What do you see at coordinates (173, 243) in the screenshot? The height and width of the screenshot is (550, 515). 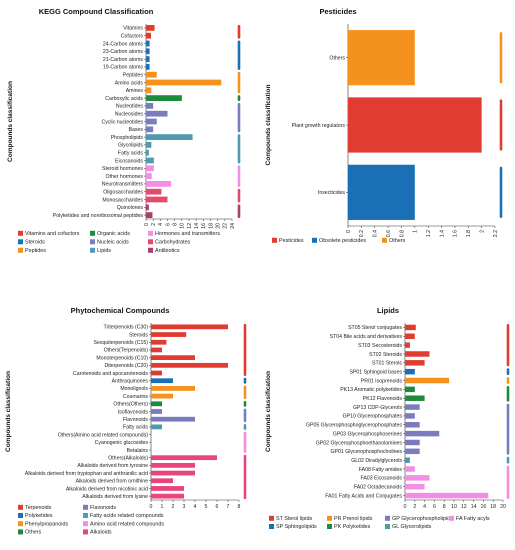 I see `legend-label: Carbohydrates` at bounding box center [173, 243].